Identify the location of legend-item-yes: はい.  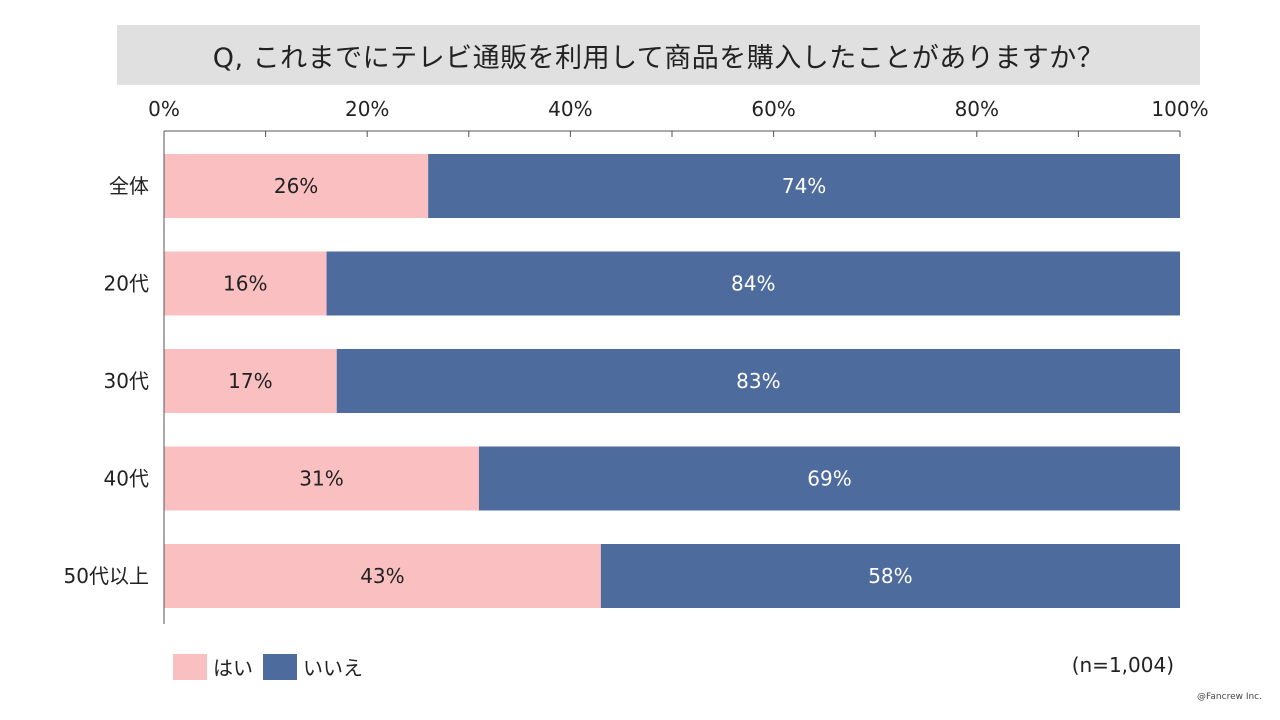
(213, 666).